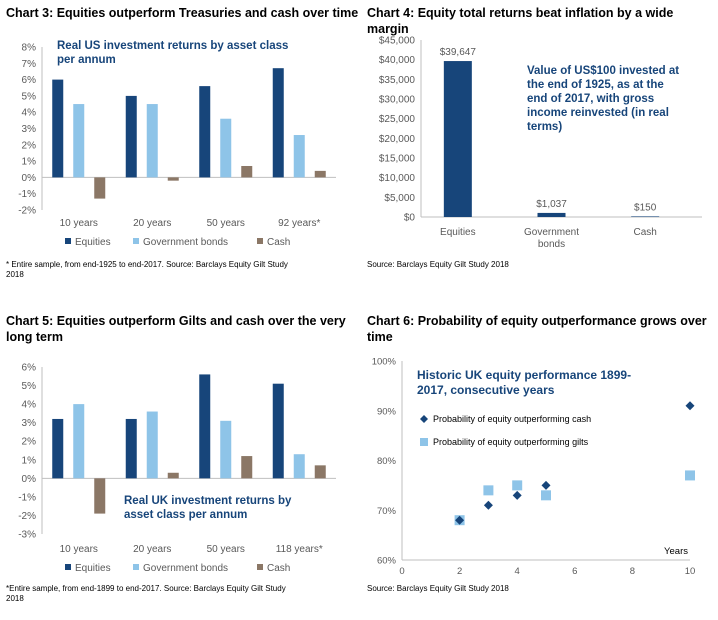  Describe the element at coordinates (410, 218) in the screenshot. I see `chart4-y-tick-label: $0` at that location.